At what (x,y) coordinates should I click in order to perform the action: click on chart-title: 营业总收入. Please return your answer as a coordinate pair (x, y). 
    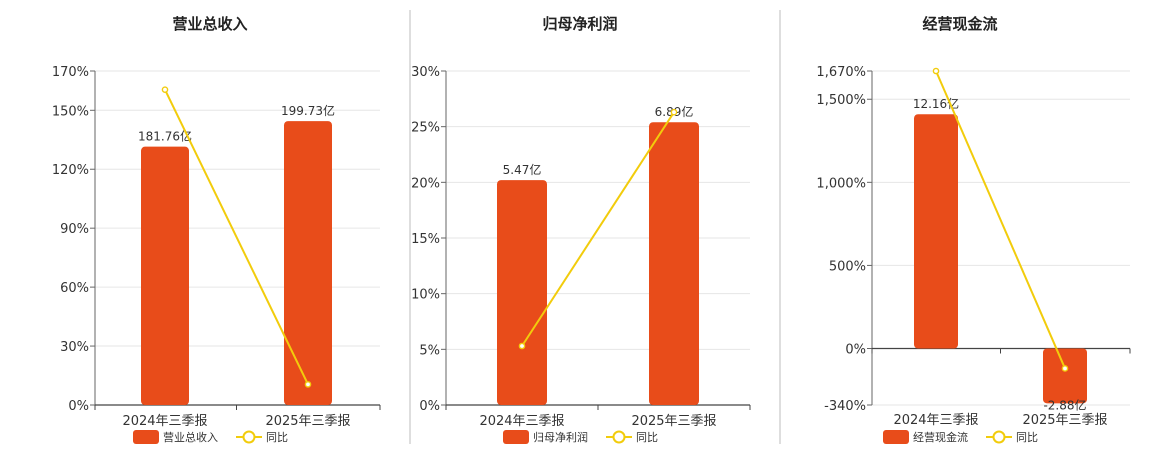
    Looking at the image, I should click on (209, 24).